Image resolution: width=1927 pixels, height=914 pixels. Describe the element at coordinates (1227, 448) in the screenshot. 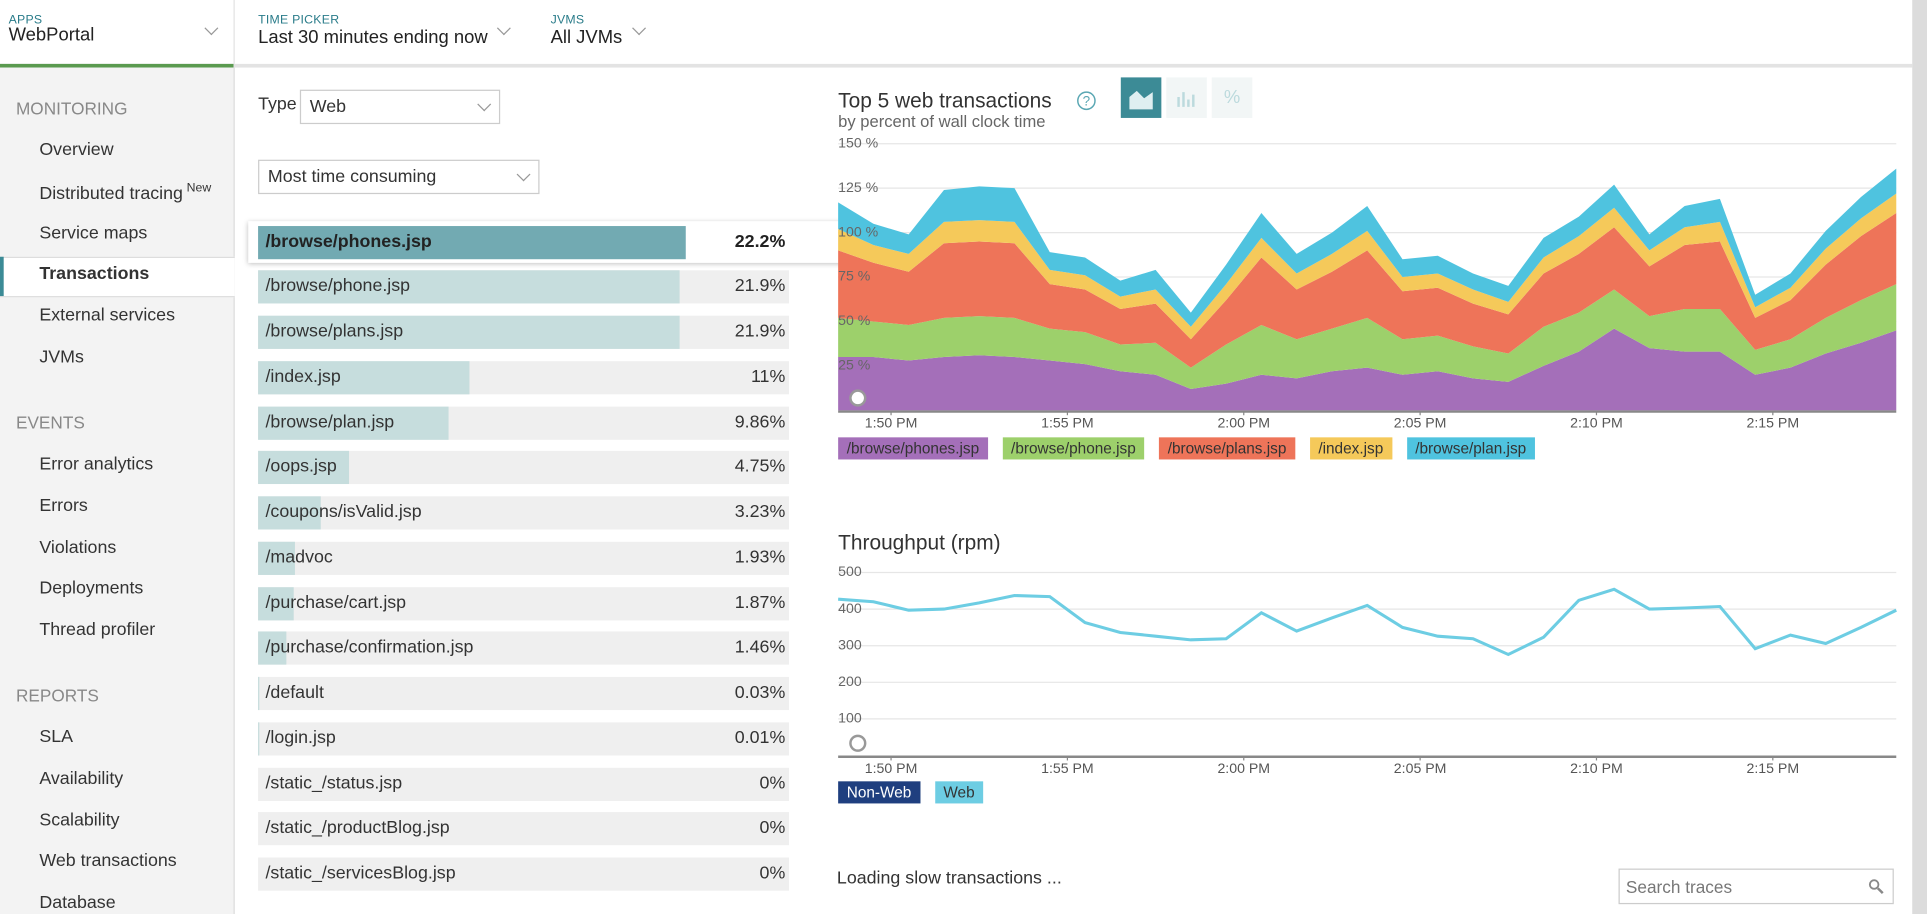

I see `legend-item: /browse/plans.jsp` at that location.